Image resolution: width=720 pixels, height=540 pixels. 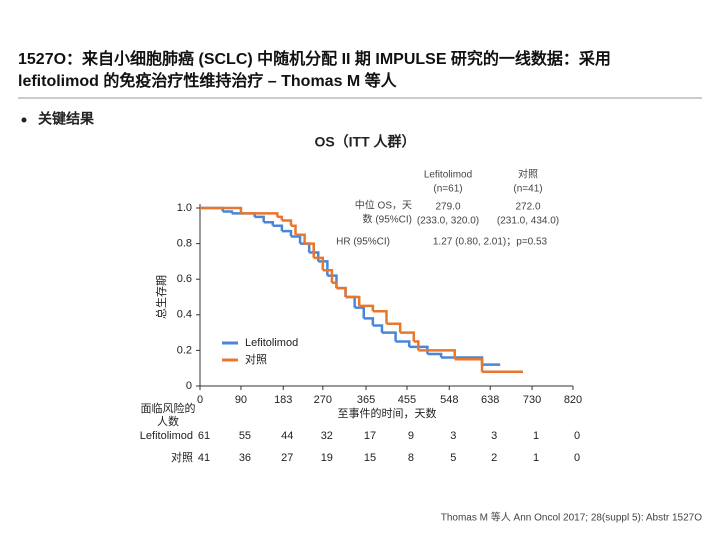 I want to click on x-tick-label: 365, so click(x=366, y=400).